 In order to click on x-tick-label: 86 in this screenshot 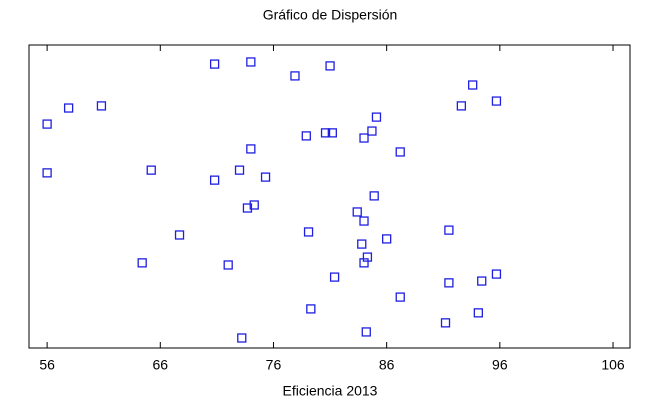, I will do `click(387, 365)`.